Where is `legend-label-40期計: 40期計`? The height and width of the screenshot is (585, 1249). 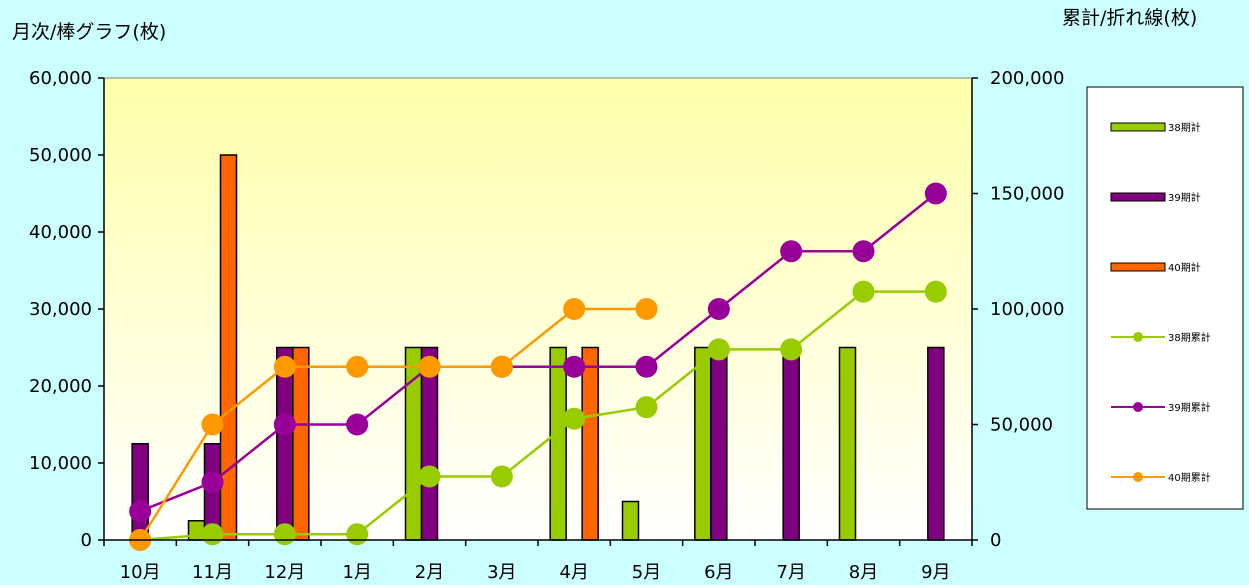 legend-label-40期計: 40期計 is located at coordinates (1184, 267).